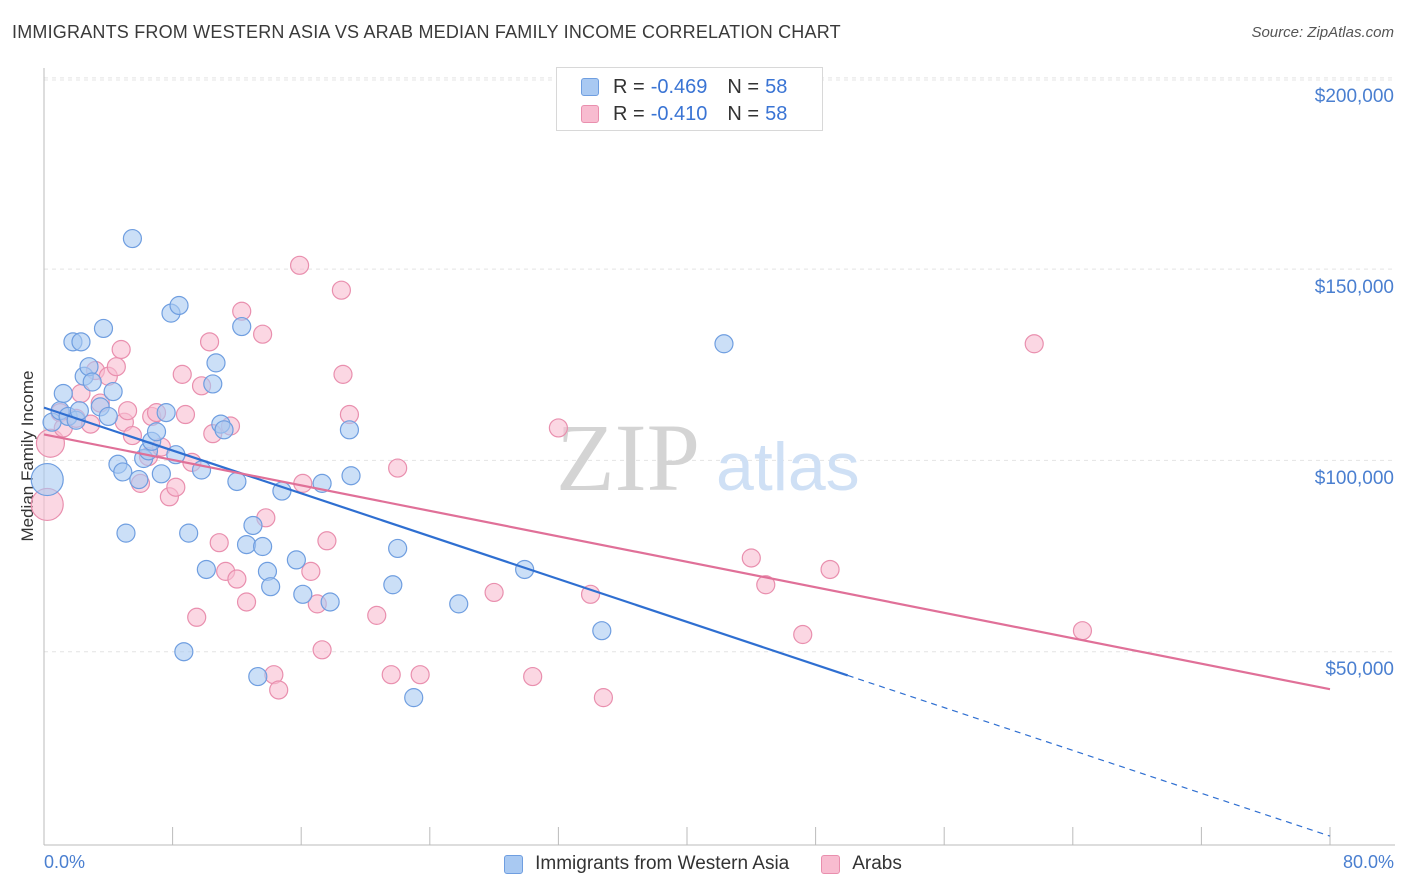 Image resolution: width=1406 pixels, height=892 pixels. I want to click on chart-source: Source: ZipAtlas.com, so click(1322, 32).